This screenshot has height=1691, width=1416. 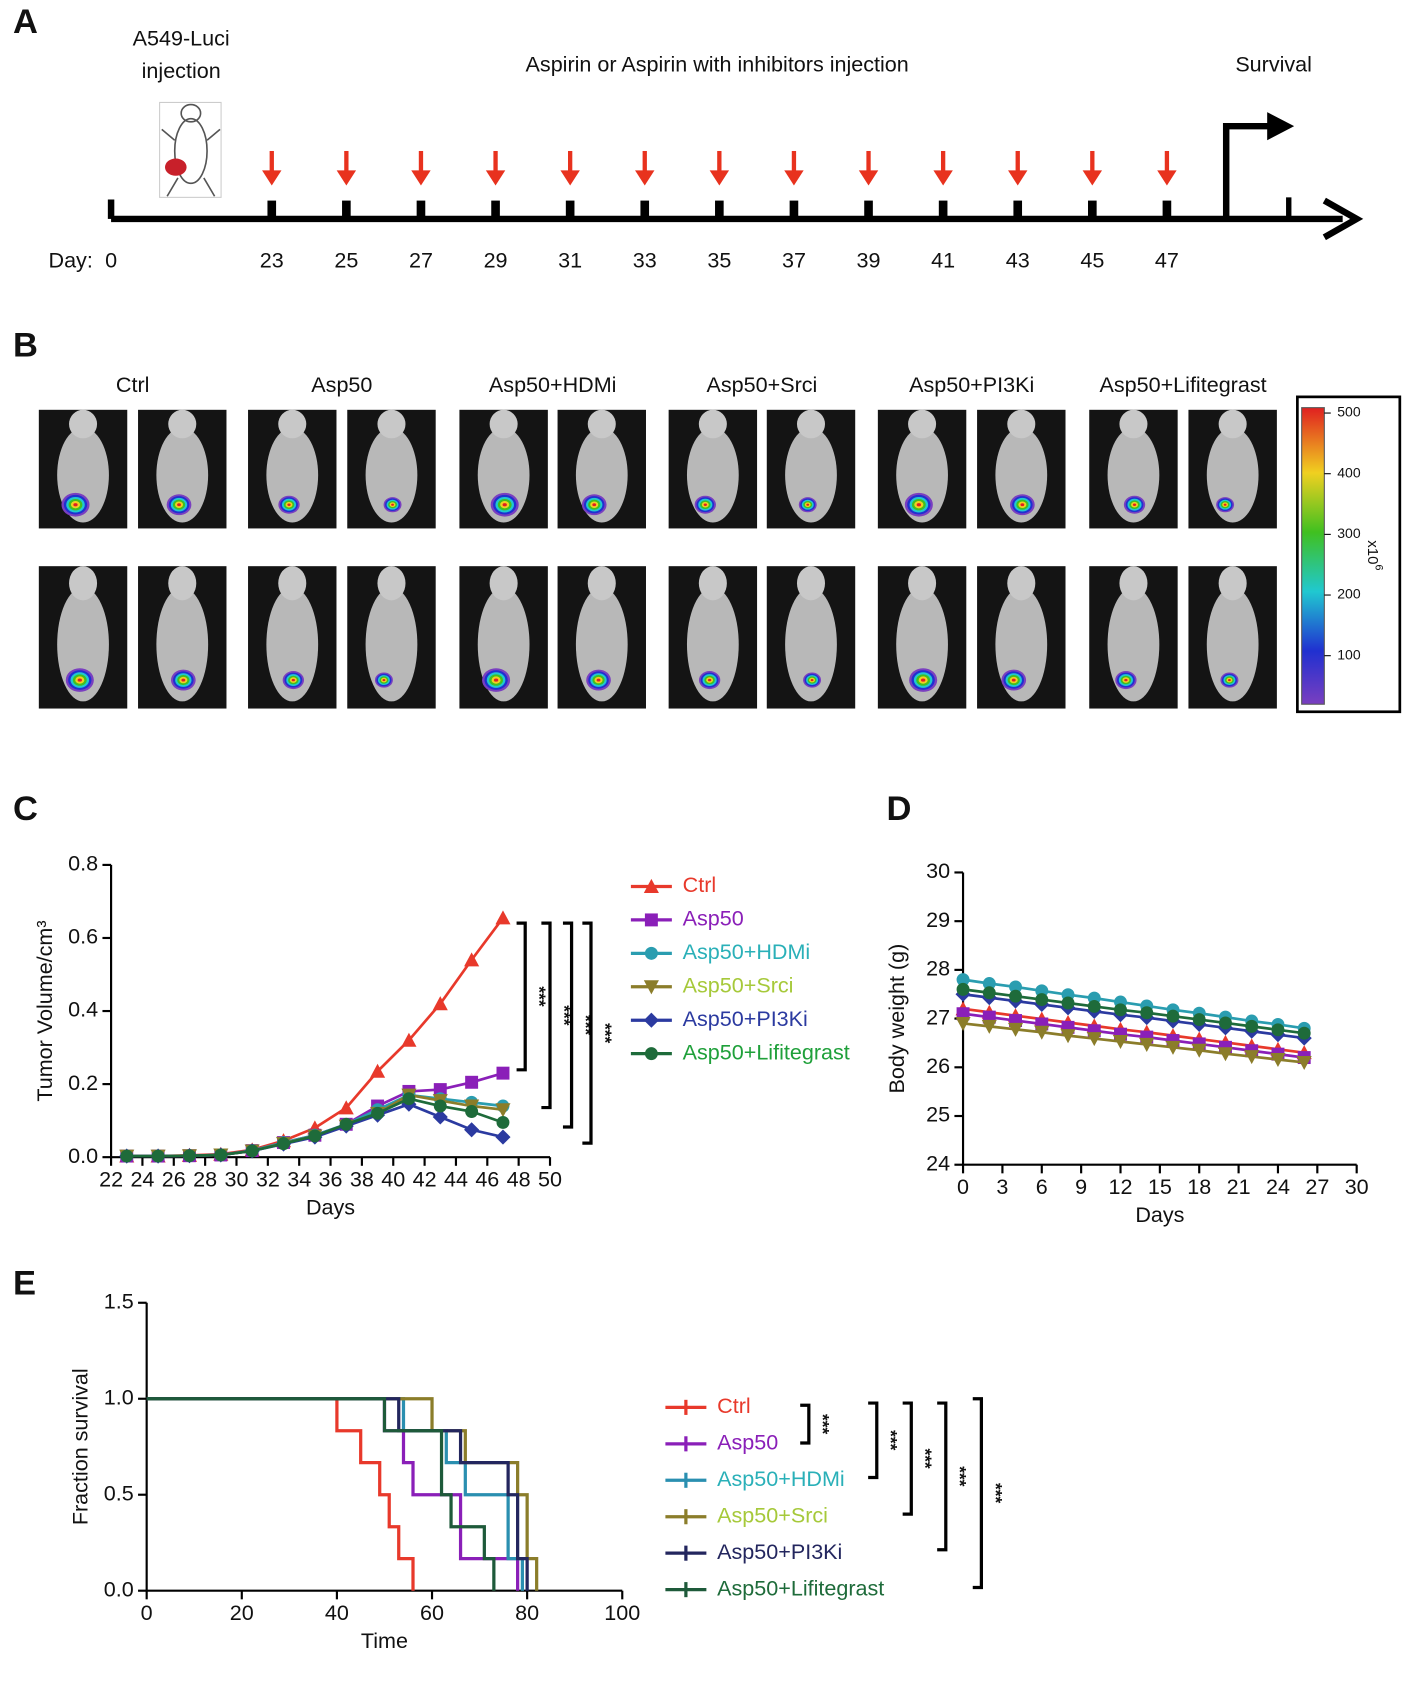 What do you see at coordinates (487, 1179) in the screenshot?
I see `x-tick-label: 46` at bounding box center [487, 1179].